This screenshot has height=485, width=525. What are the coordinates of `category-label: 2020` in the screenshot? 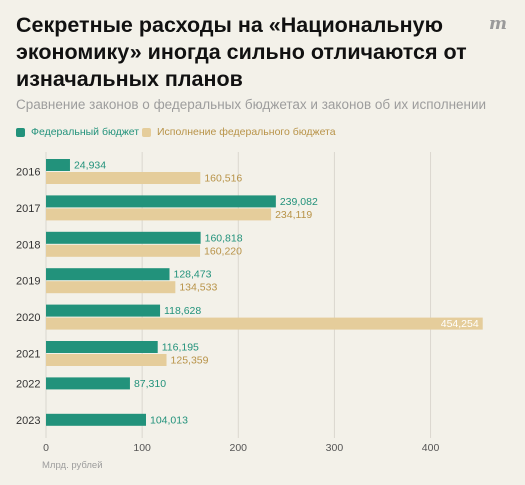 It's located at (28, 318).